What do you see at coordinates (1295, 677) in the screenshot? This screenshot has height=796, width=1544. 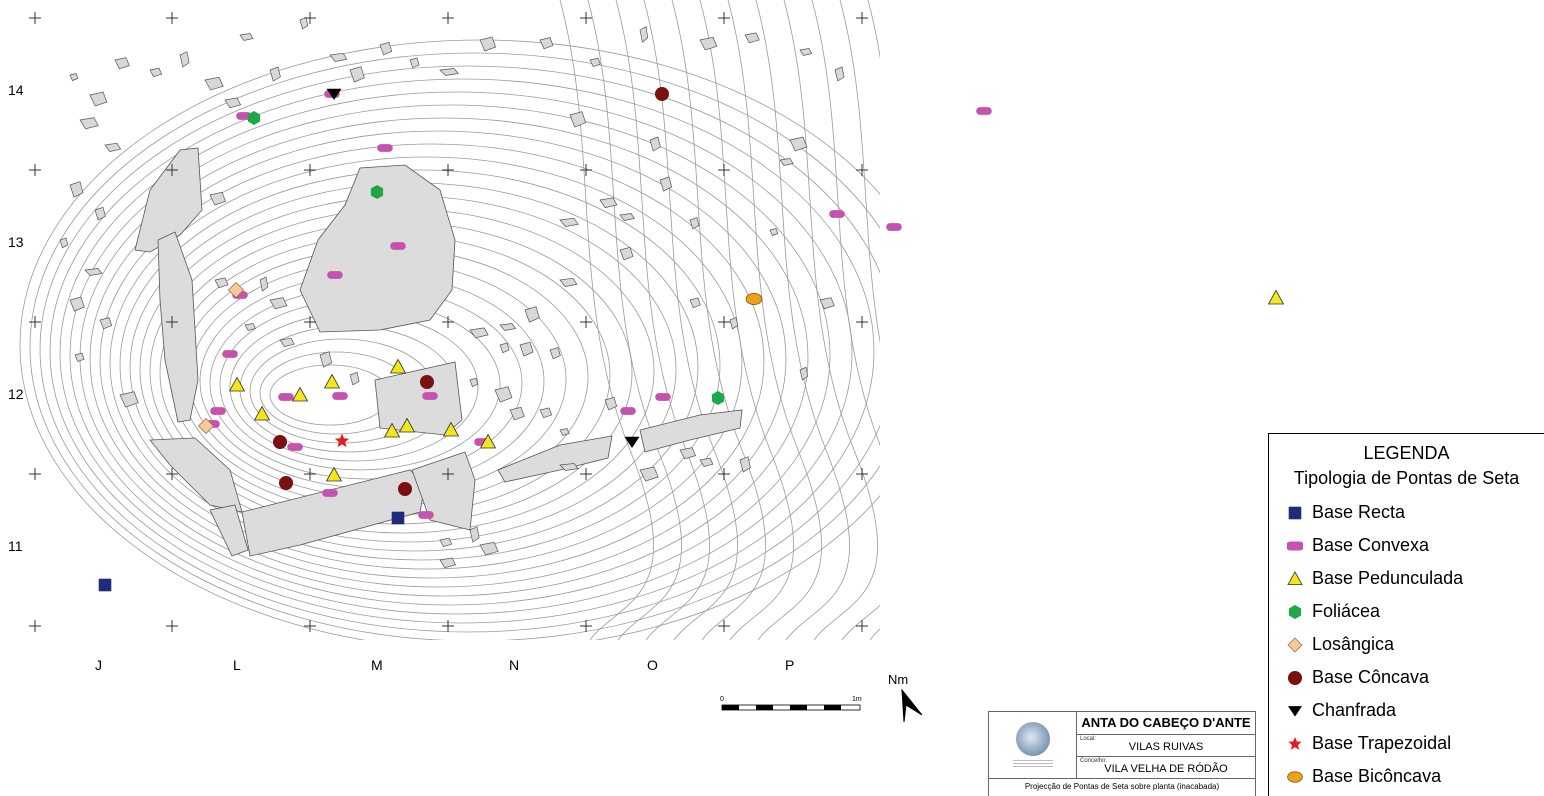 I see `circle-icon` at bounding box center [1295, 677].